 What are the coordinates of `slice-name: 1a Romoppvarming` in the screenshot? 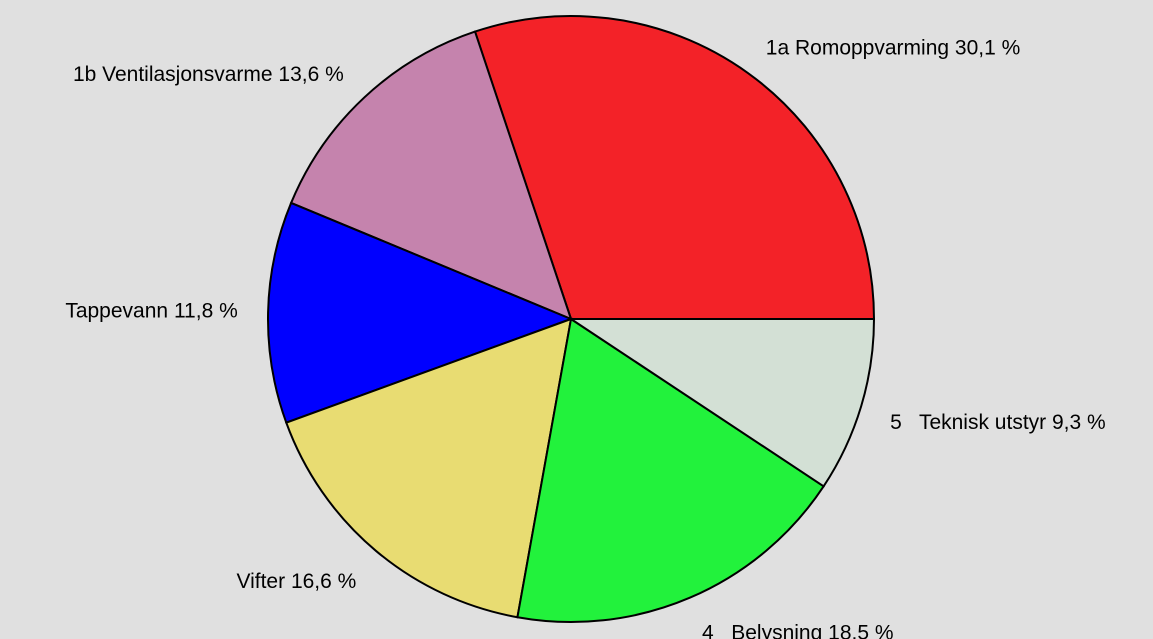 It's located at (857, 47).